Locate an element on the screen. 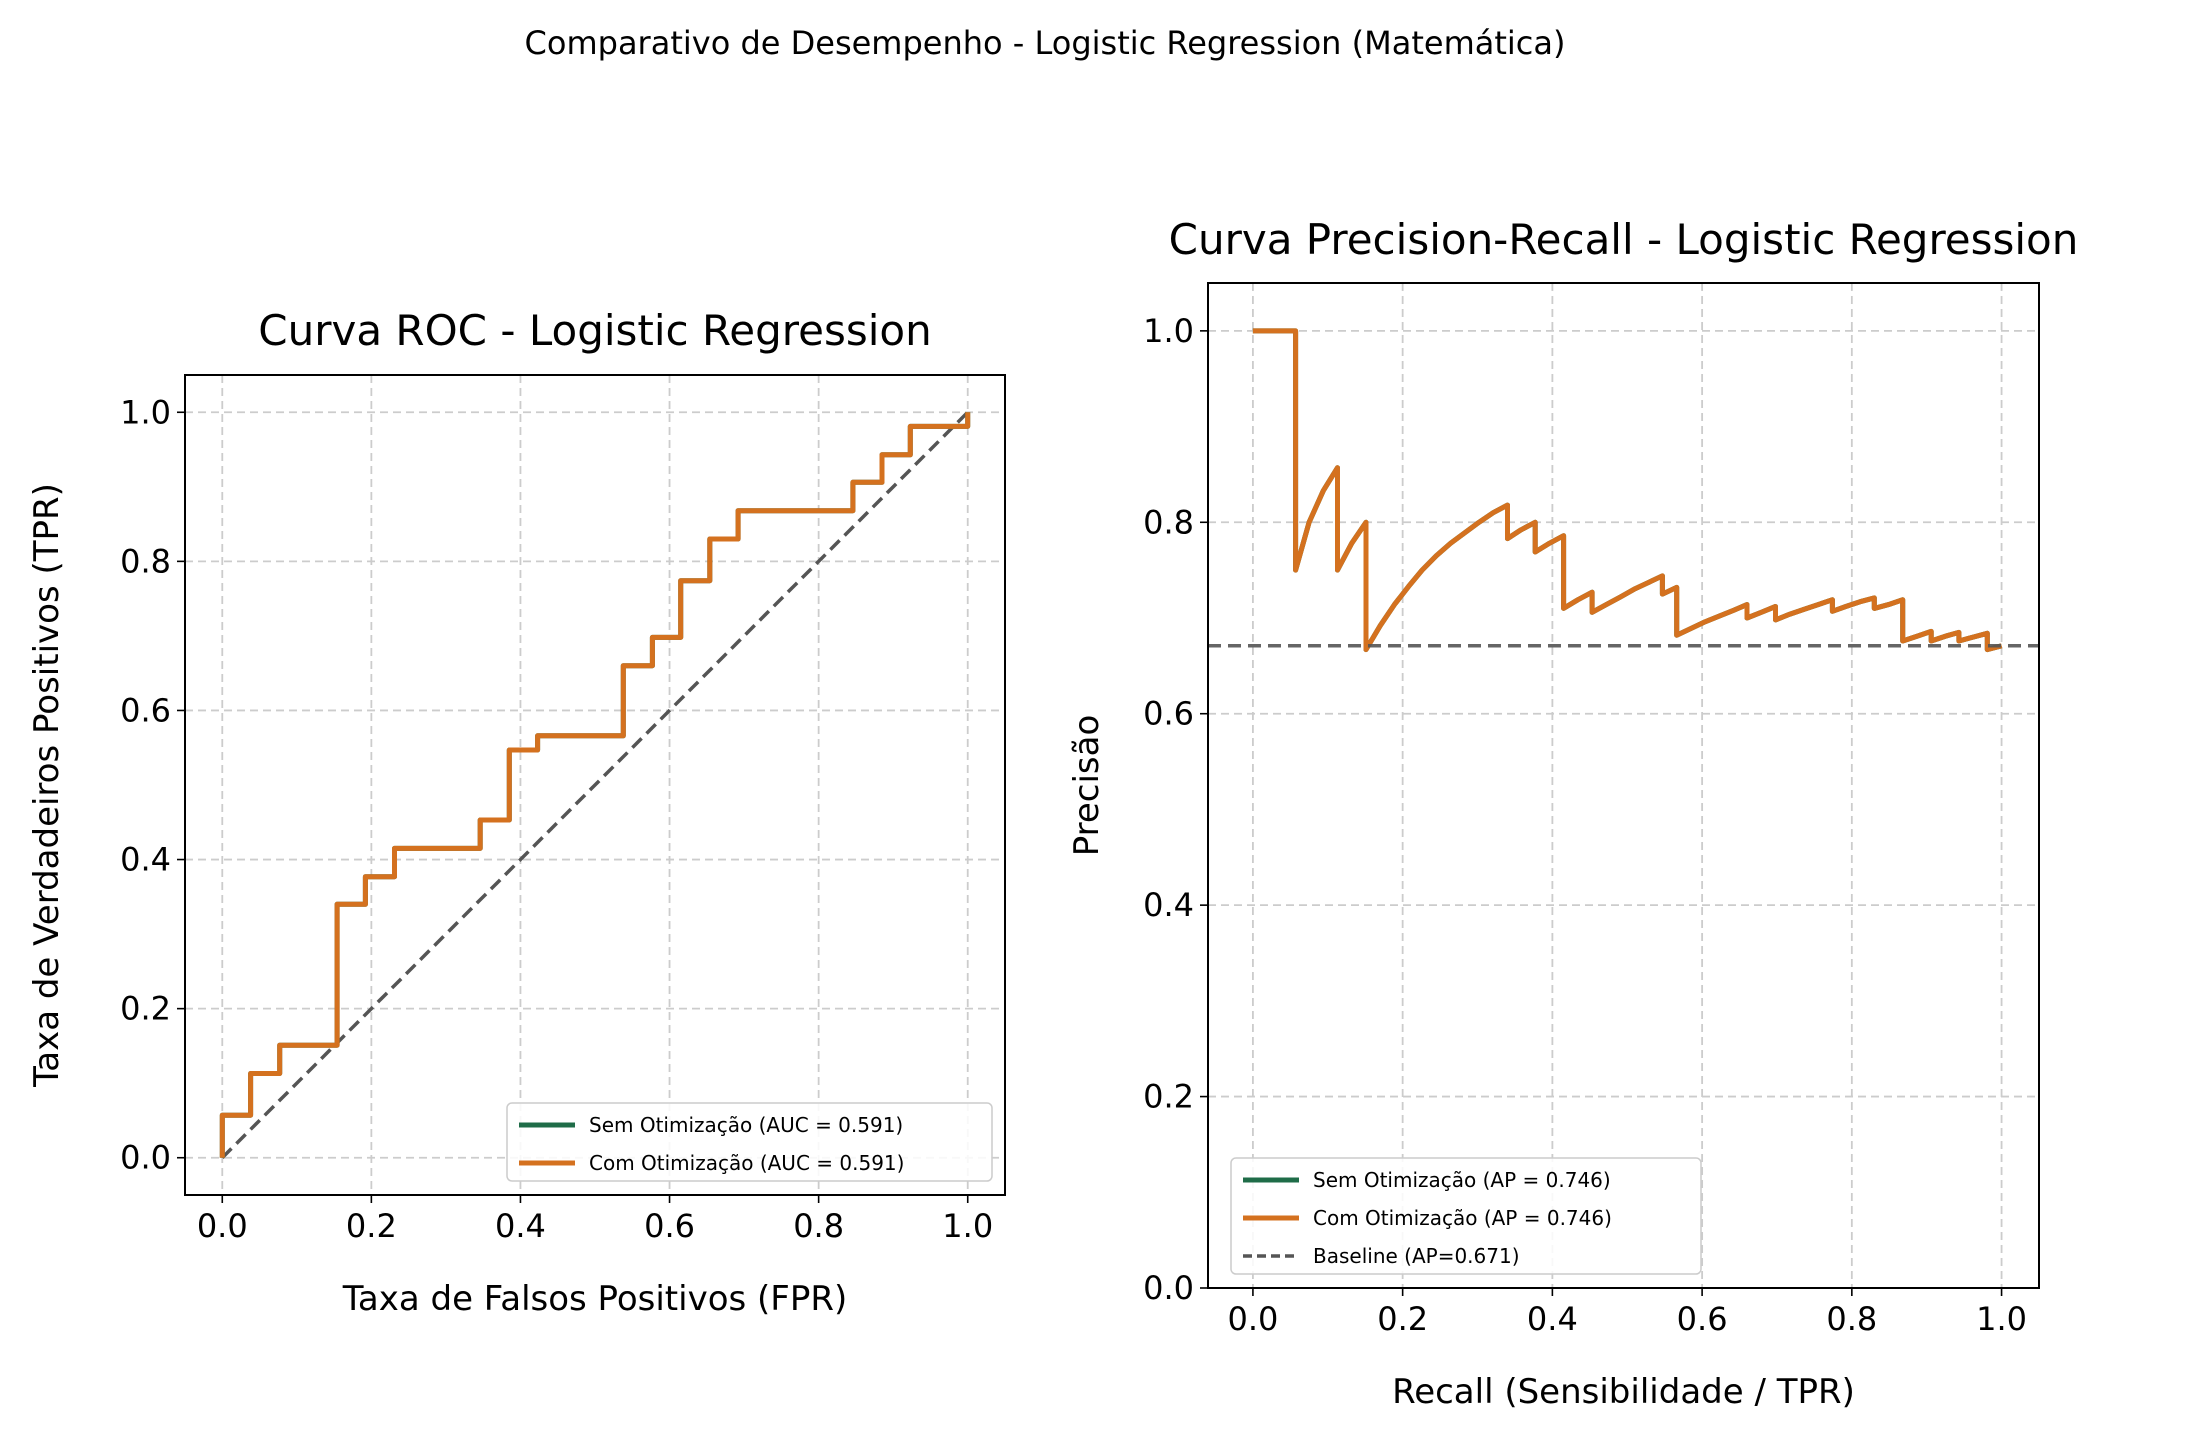 Image resolution: width=2191 pixels, height=1440 pixels. pr-y-tick-label: 0.8 is located at coordinates (1168, 522).